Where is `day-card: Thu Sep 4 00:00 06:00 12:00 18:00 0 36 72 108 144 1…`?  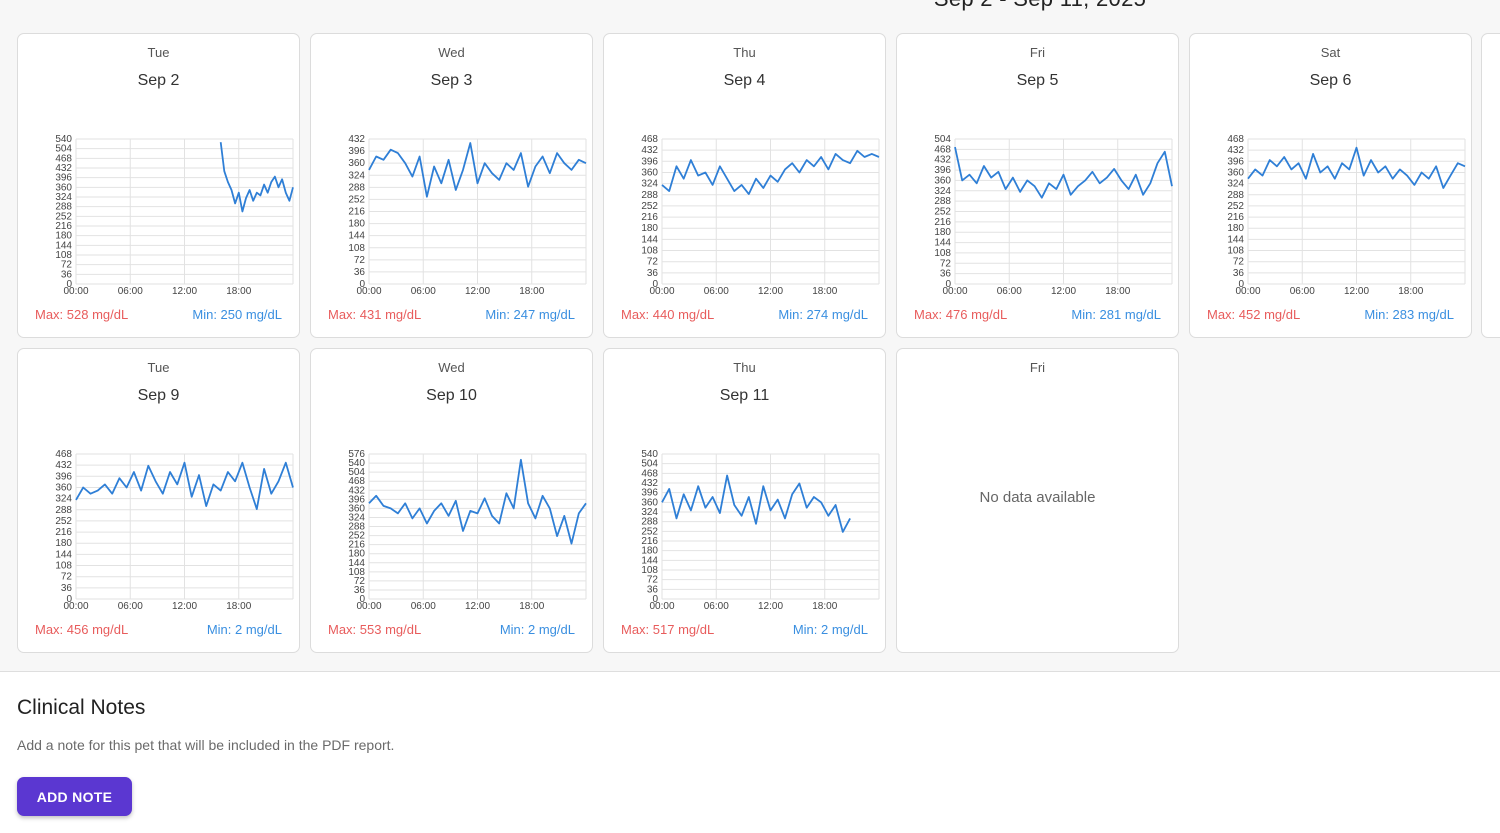 day-card: Thu Sep 4 00:00 06:00 12:00 18:00 0 36 72 108 144 1… is located at coordinates (744, 185).